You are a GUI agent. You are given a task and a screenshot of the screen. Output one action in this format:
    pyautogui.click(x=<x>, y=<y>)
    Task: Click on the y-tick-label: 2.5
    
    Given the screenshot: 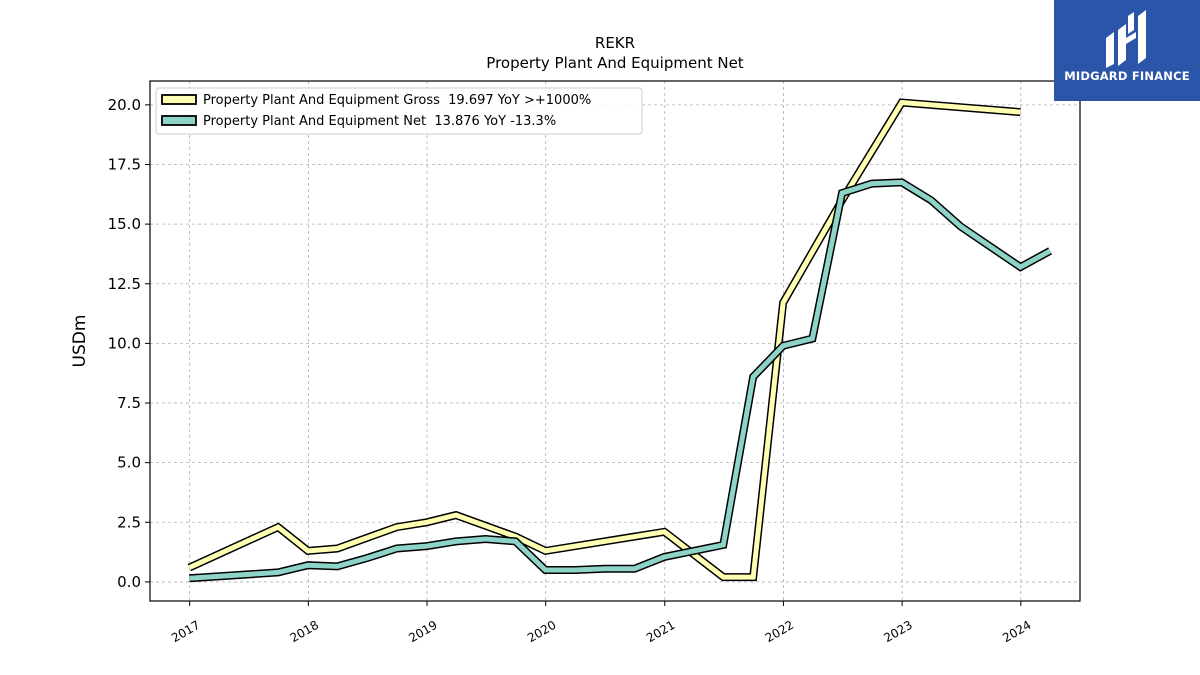 What is the action you would take?
    pyautogui.click(x=129, y=522)
    